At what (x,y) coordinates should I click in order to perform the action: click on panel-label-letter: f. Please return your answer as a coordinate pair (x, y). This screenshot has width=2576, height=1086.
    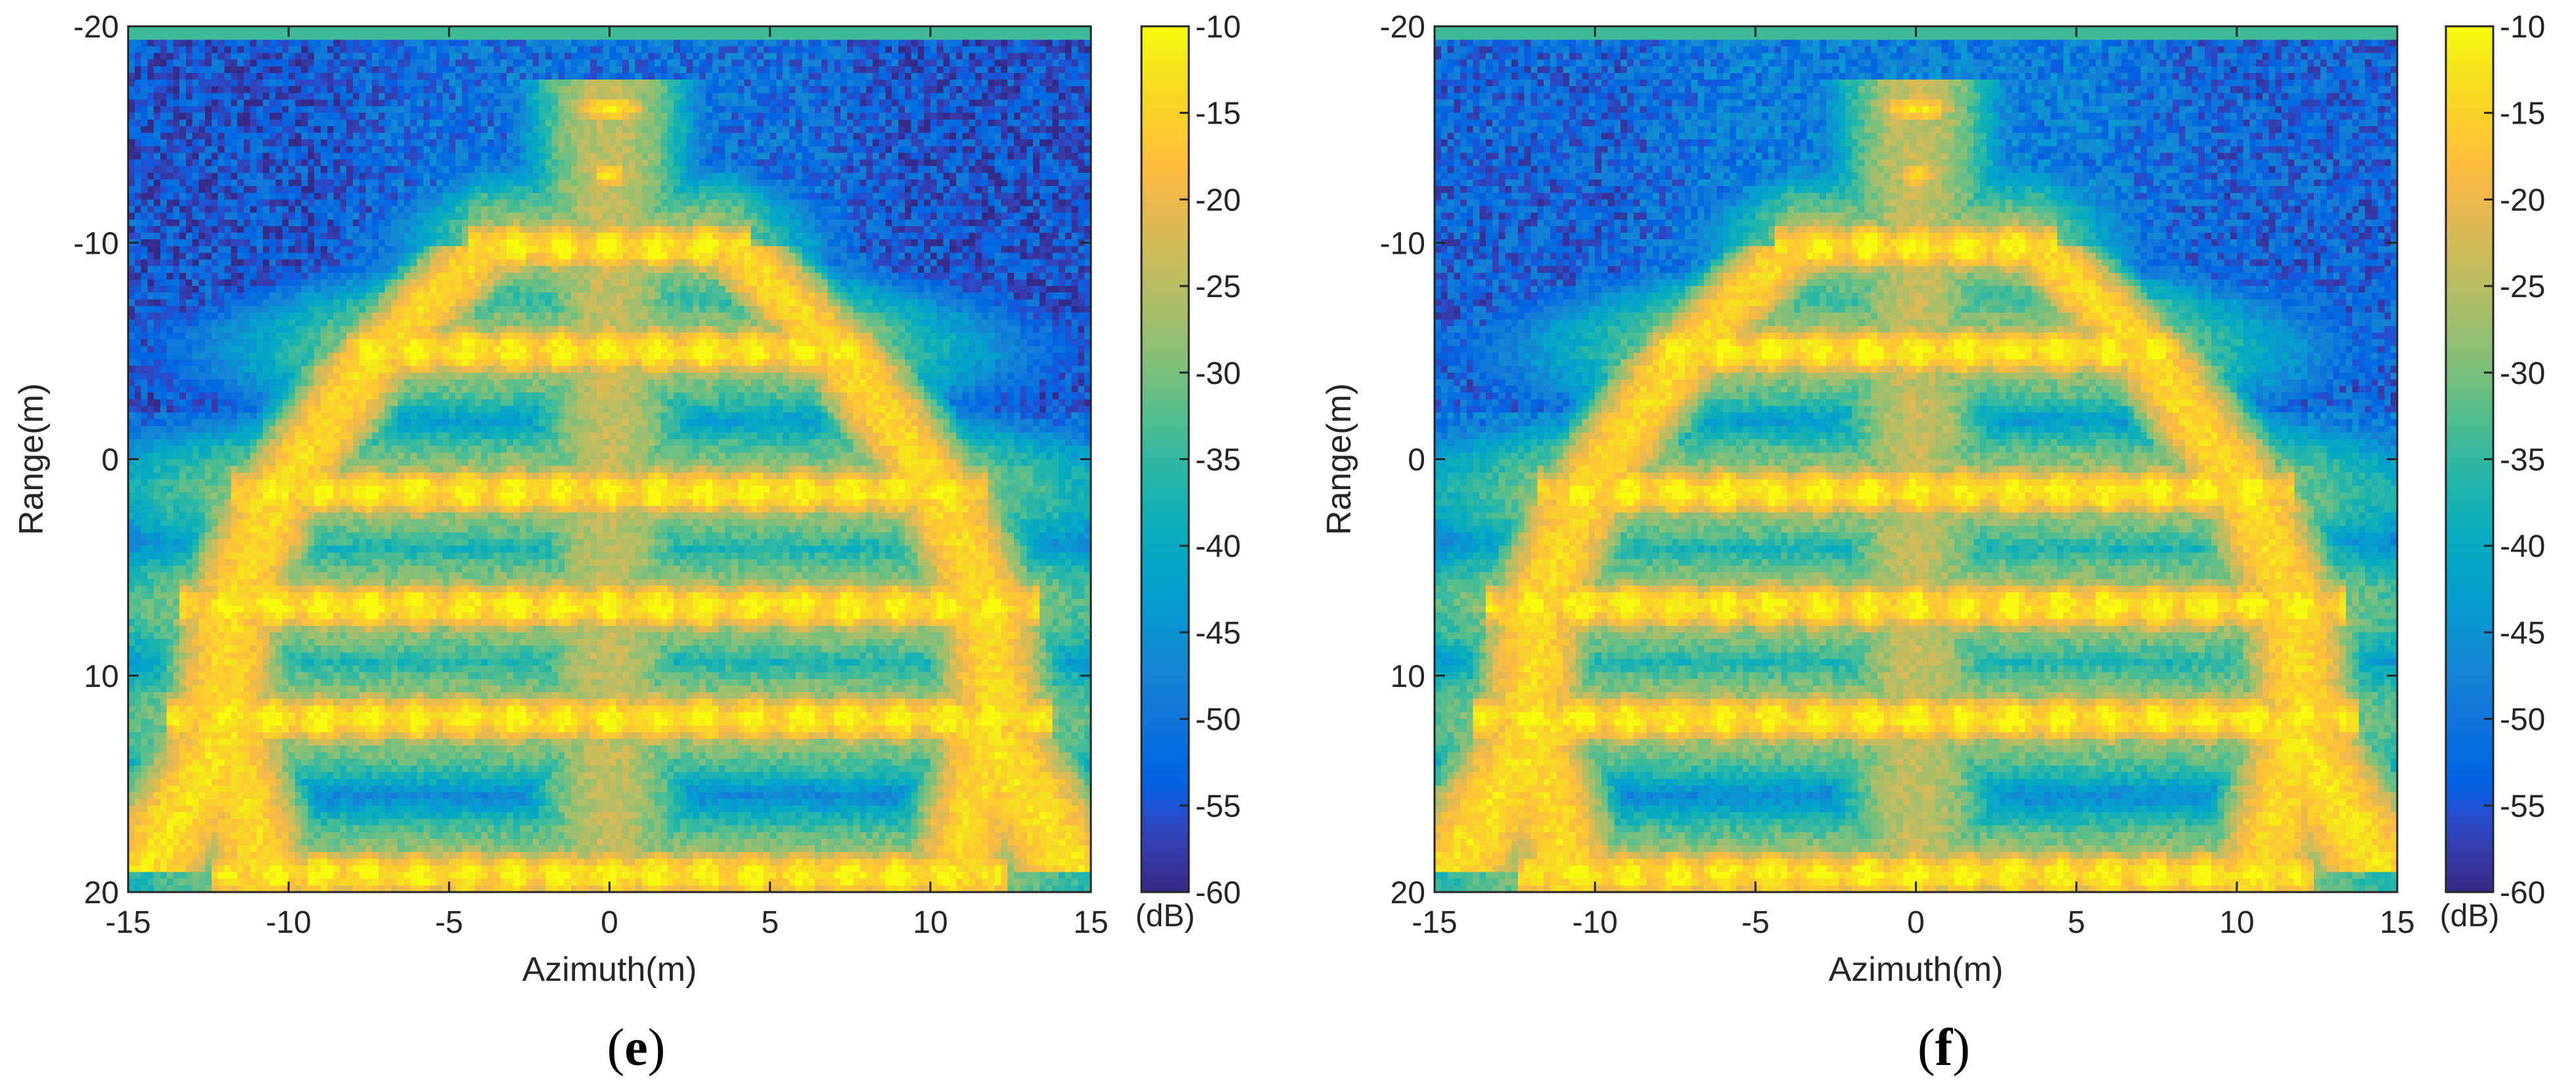
    Looking at the image, I should click on (1945, 1048).